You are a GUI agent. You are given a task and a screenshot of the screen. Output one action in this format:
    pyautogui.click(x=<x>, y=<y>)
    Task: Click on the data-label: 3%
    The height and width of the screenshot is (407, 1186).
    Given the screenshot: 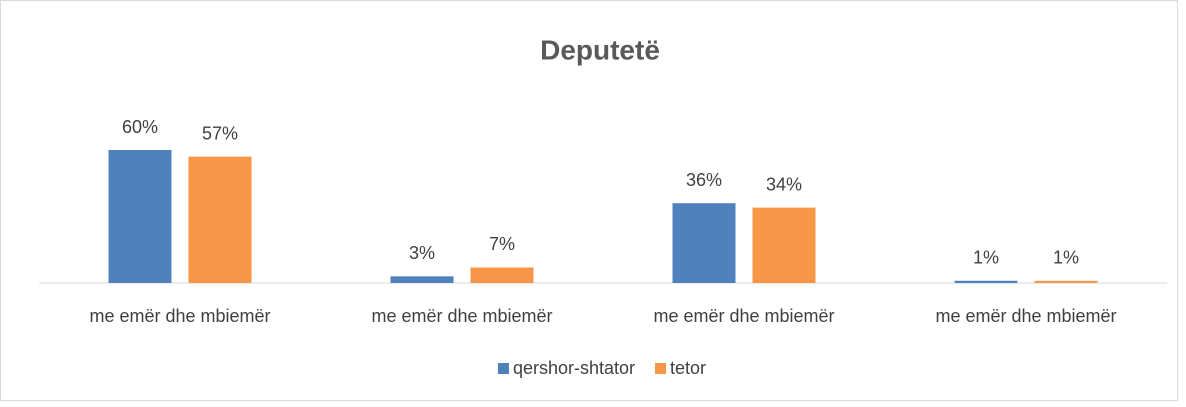 What is the action you would take?
    pyautogui.click(x=422, y=253)
    